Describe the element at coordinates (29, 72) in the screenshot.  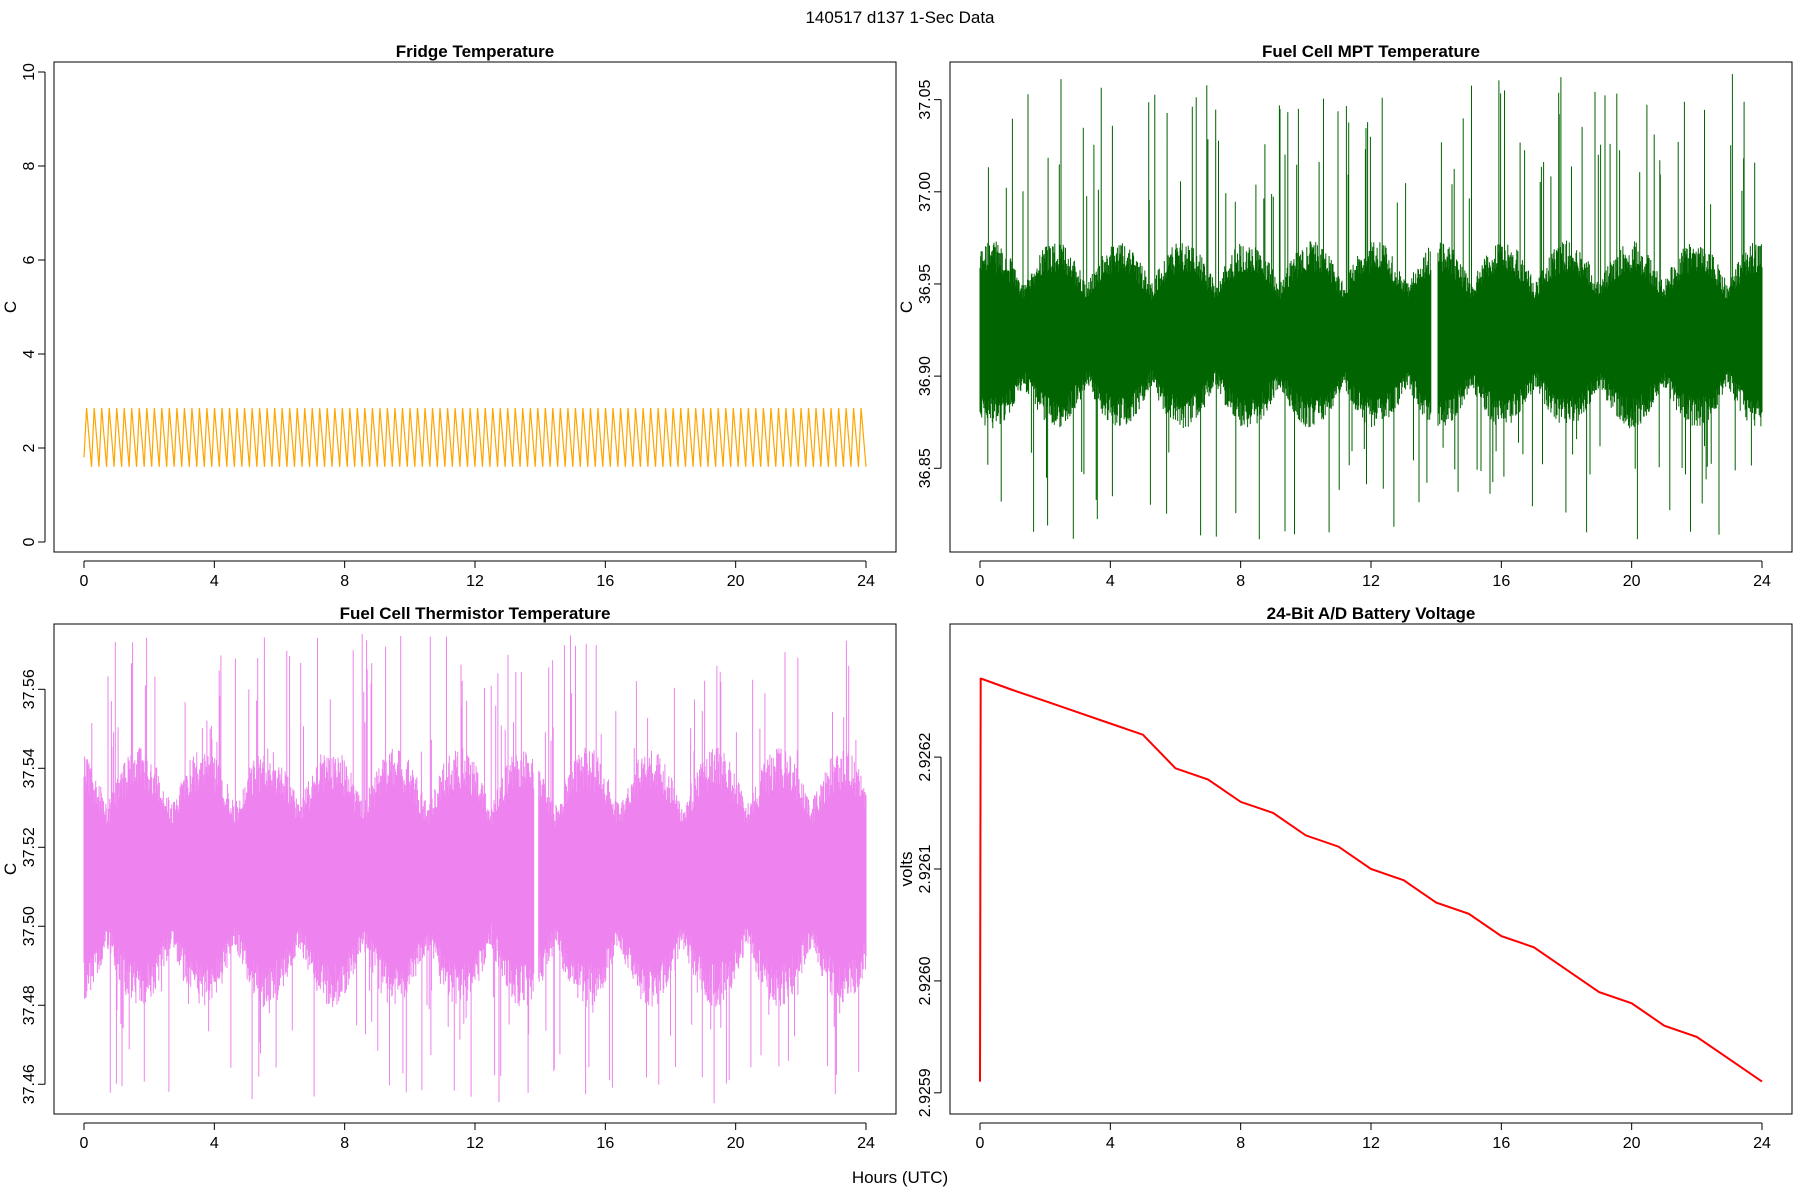
I see `y-tick-label: 10` at that location.